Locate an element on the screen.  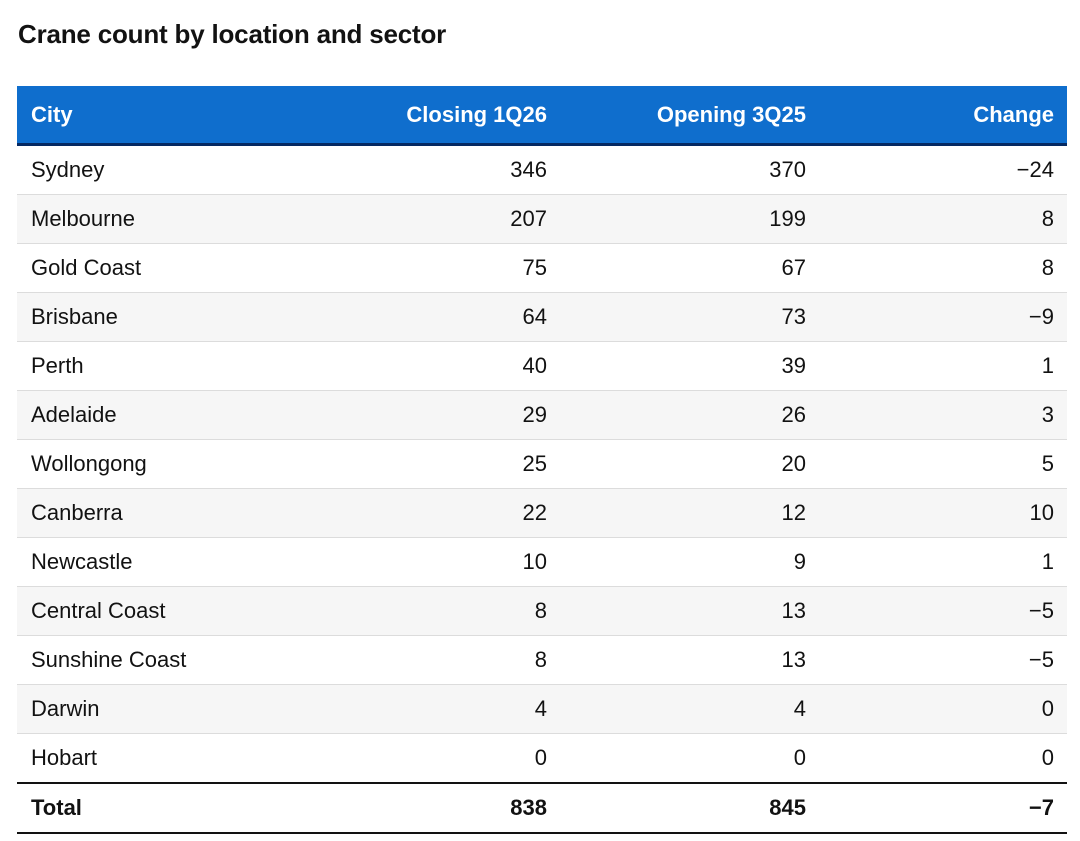
column-header-closing: Closing 1Q26 is located at coordinates (476, 114).